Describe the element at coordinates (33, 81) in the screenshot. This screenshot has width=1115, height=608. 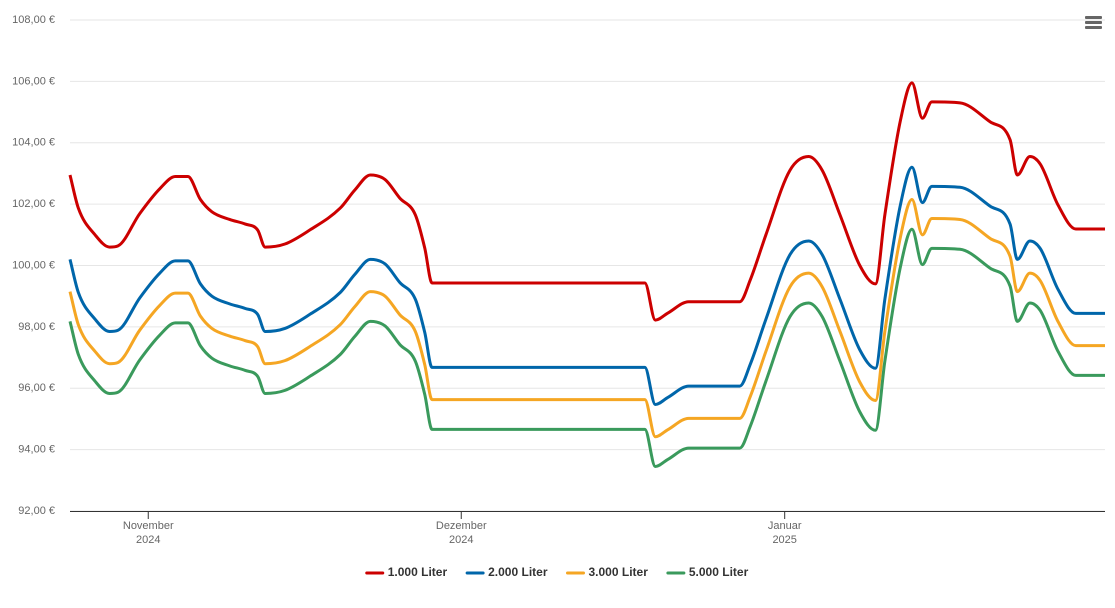
I see `y-tick-label: 106,00 €` at that location.